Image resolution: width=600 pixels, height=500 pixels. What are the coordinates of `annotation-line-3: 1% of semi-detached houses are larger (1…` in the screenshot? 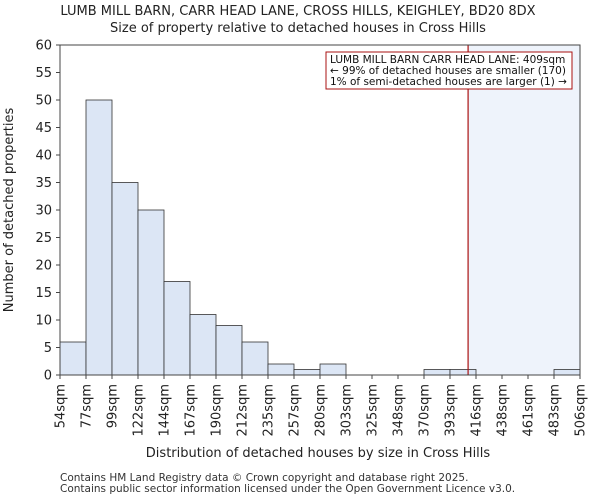 It's located at (448, 82).